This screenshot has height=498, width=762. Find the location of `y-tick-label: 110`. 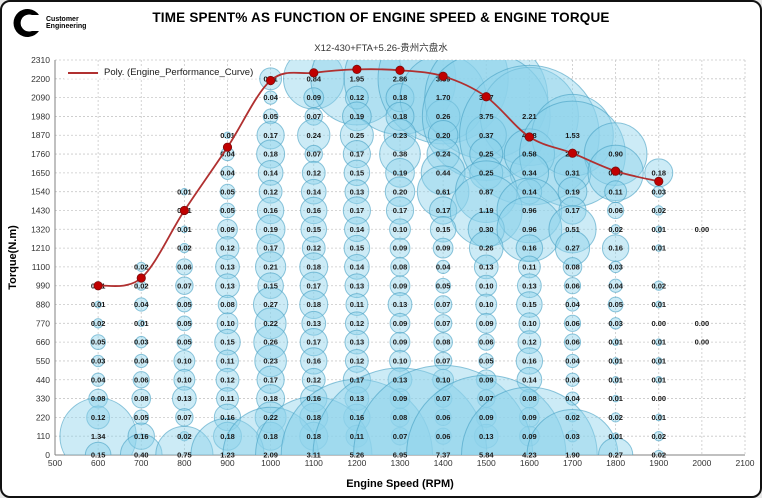

y-tick-label: 110 is located at coordinates (43, 436).